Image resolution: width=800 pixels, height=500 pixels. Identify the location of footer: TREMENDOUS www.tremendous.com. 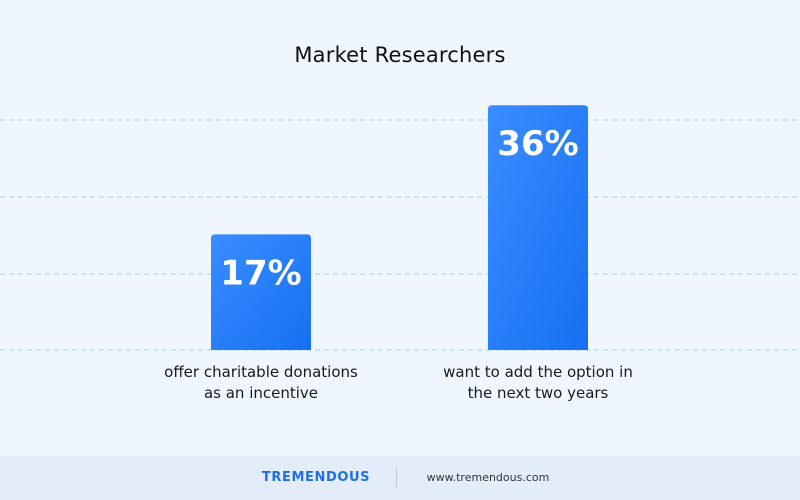
(400, 478).